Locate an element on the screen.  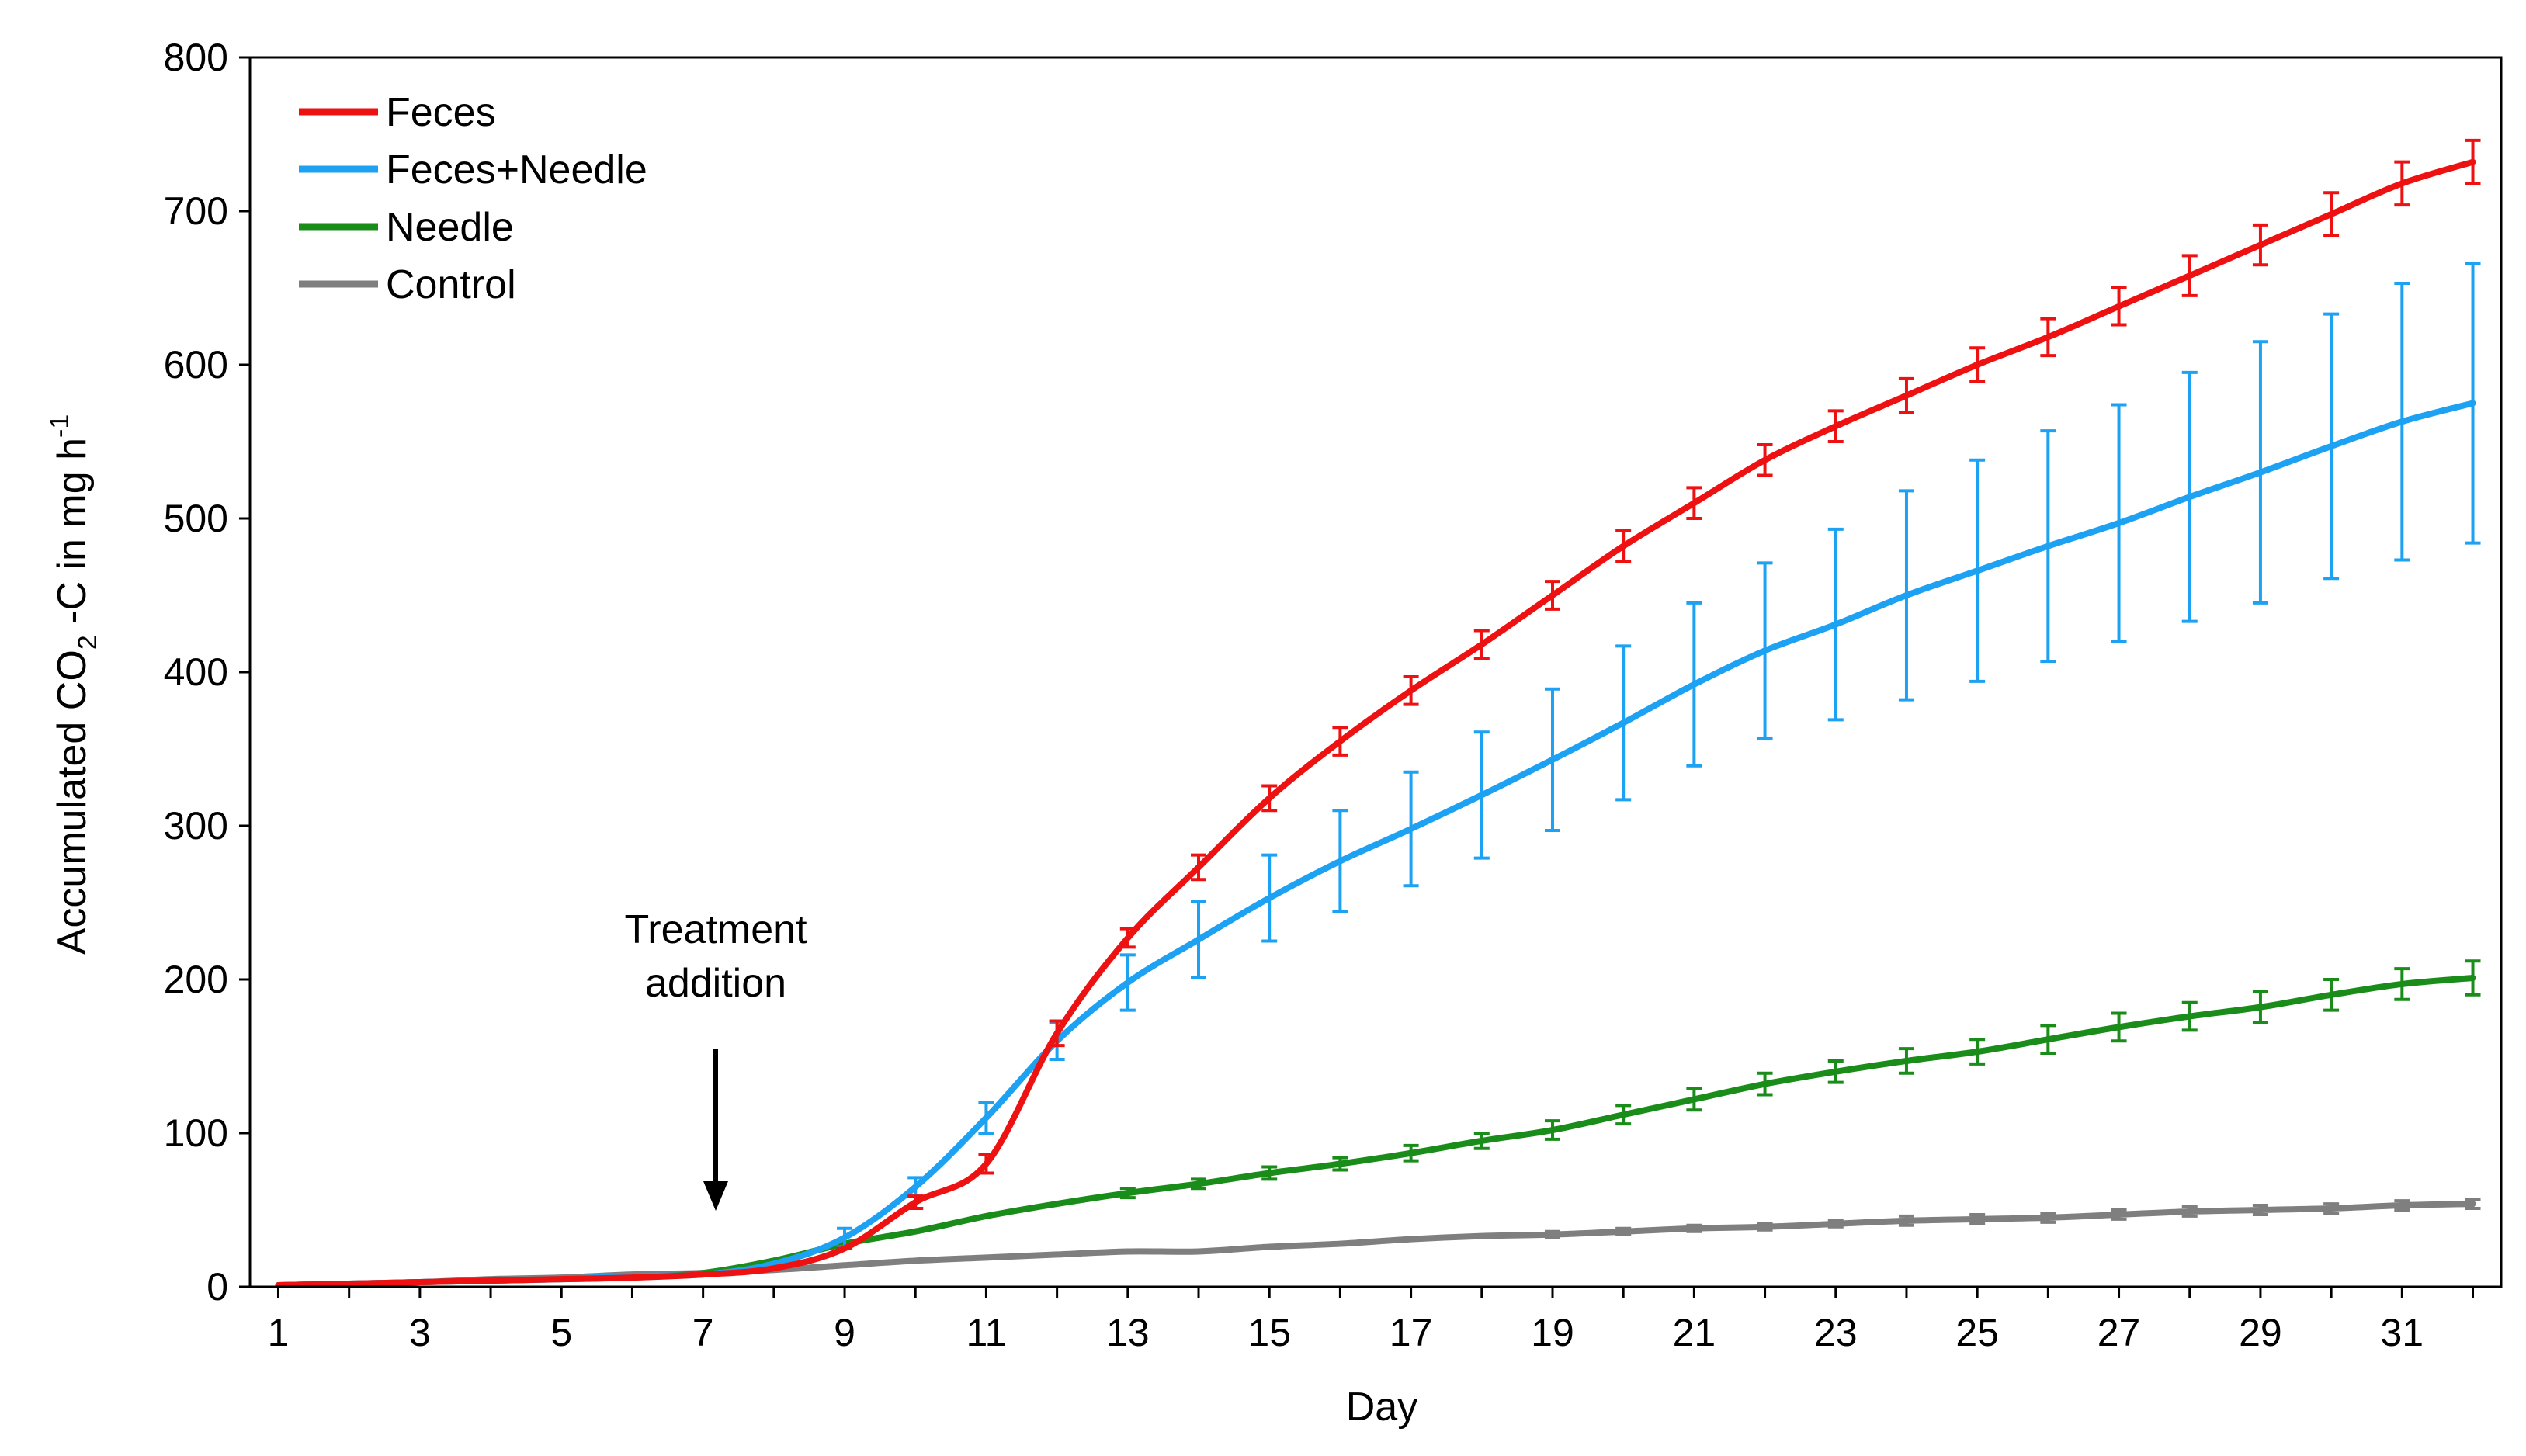
y-tick-label: 0 is located at coordinates (217, 1287).